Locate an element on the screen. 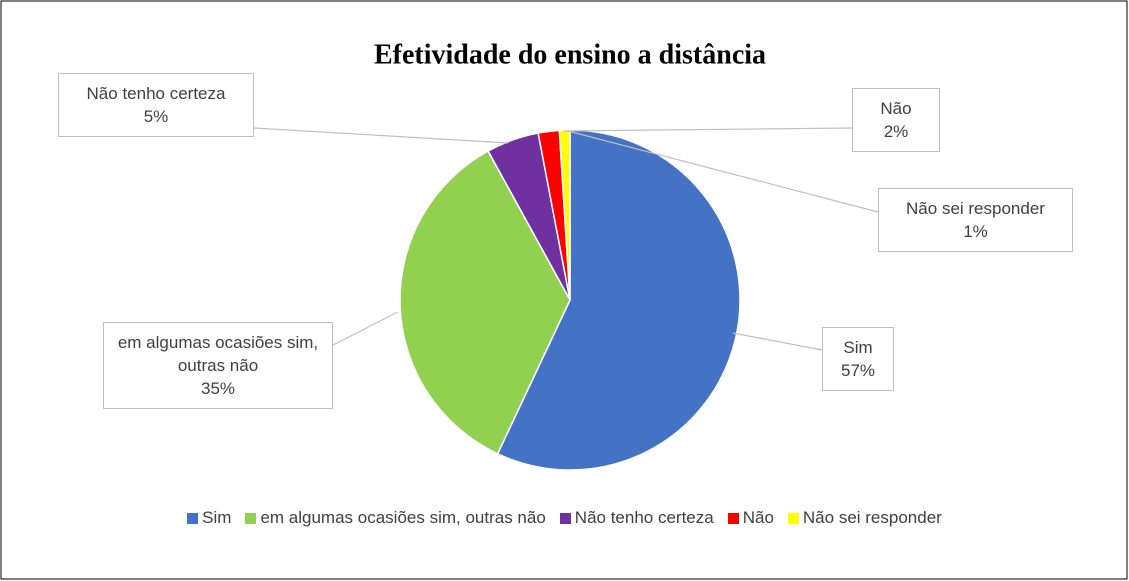 The width and height of the screenshot is (1129, 581). label-value: 35% is located at coordinates (218, 388).